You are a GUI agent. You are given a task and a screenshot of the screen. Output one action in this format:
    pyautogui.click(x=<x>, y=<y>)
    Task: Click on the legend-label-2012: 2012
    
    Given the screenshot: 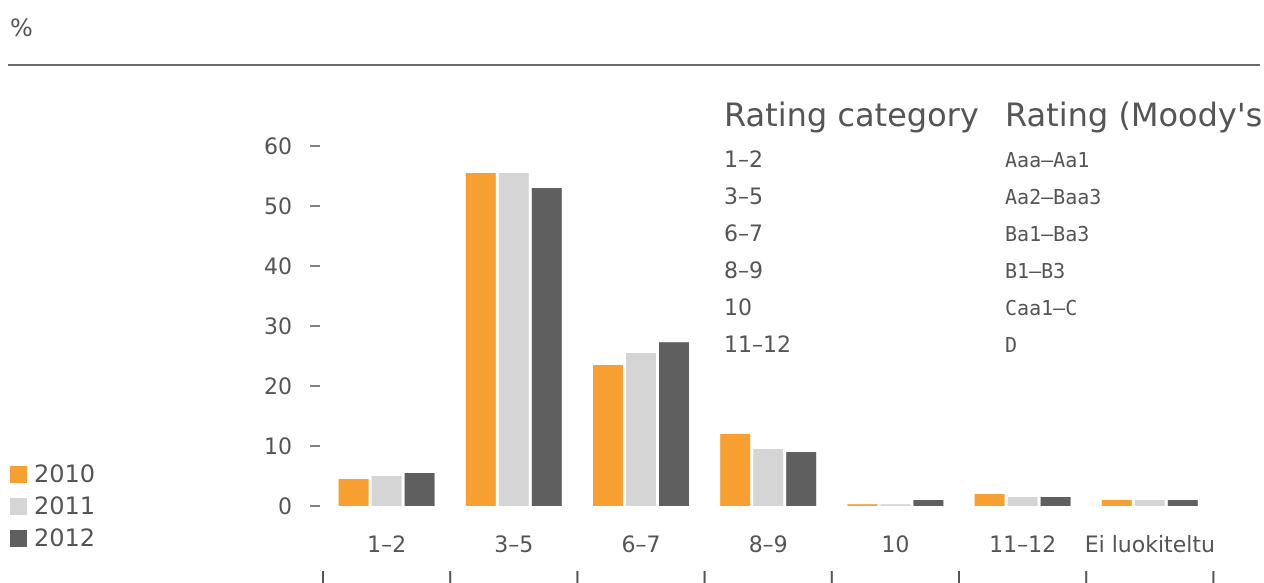 What is the action you would take?
    pyautogui.click(x=65, y=538)
    